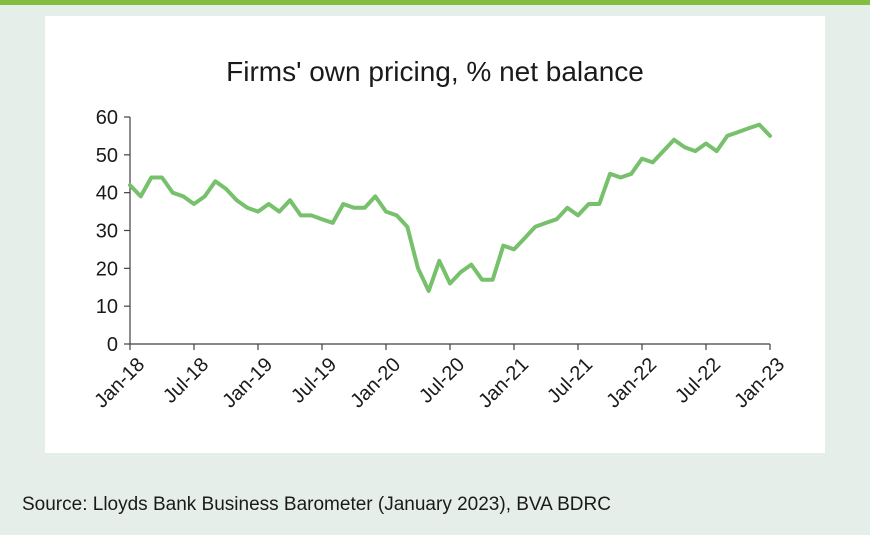  What do you see at coordinates (314, 381) in the screenshot?
I see `x-tick-label: Jul-19` at bounding box center [314, 381].